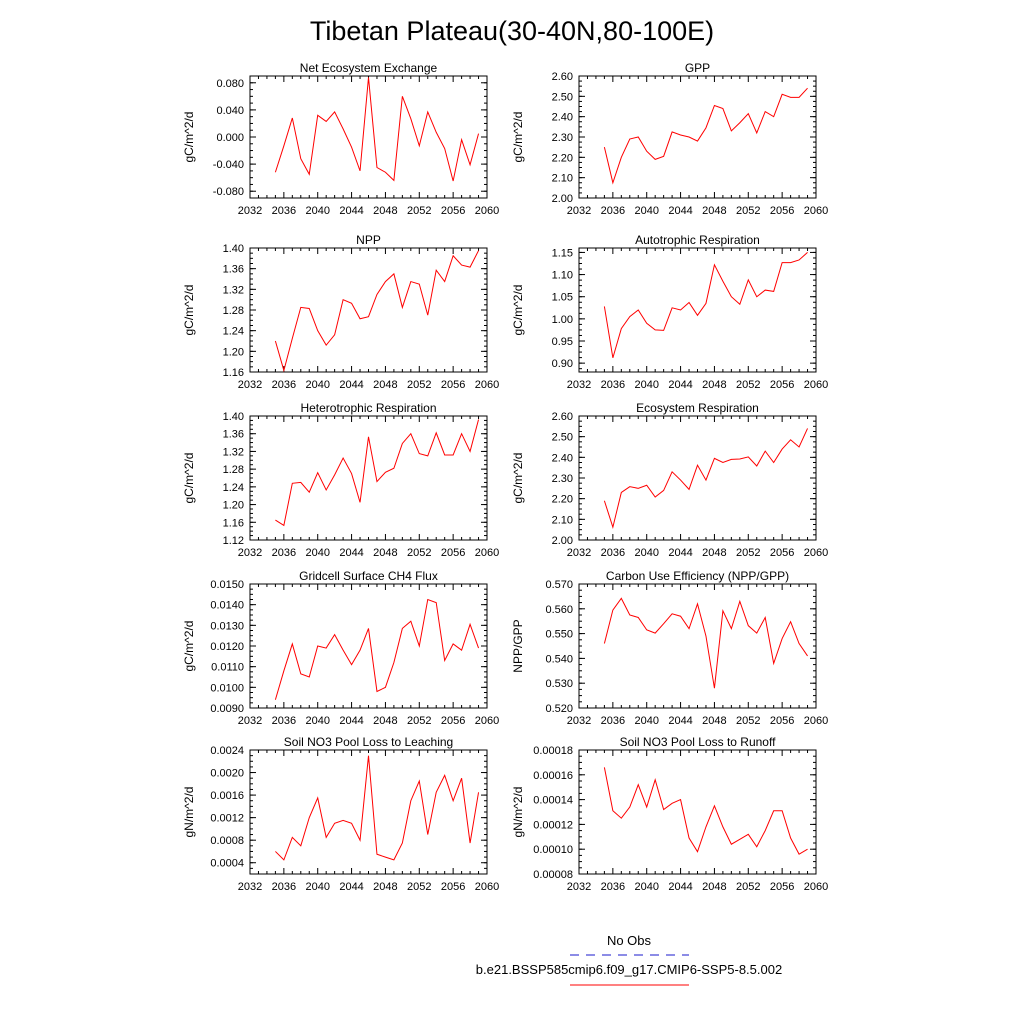  I want to click on y-tick-label: 0.530, so click(559, 684).